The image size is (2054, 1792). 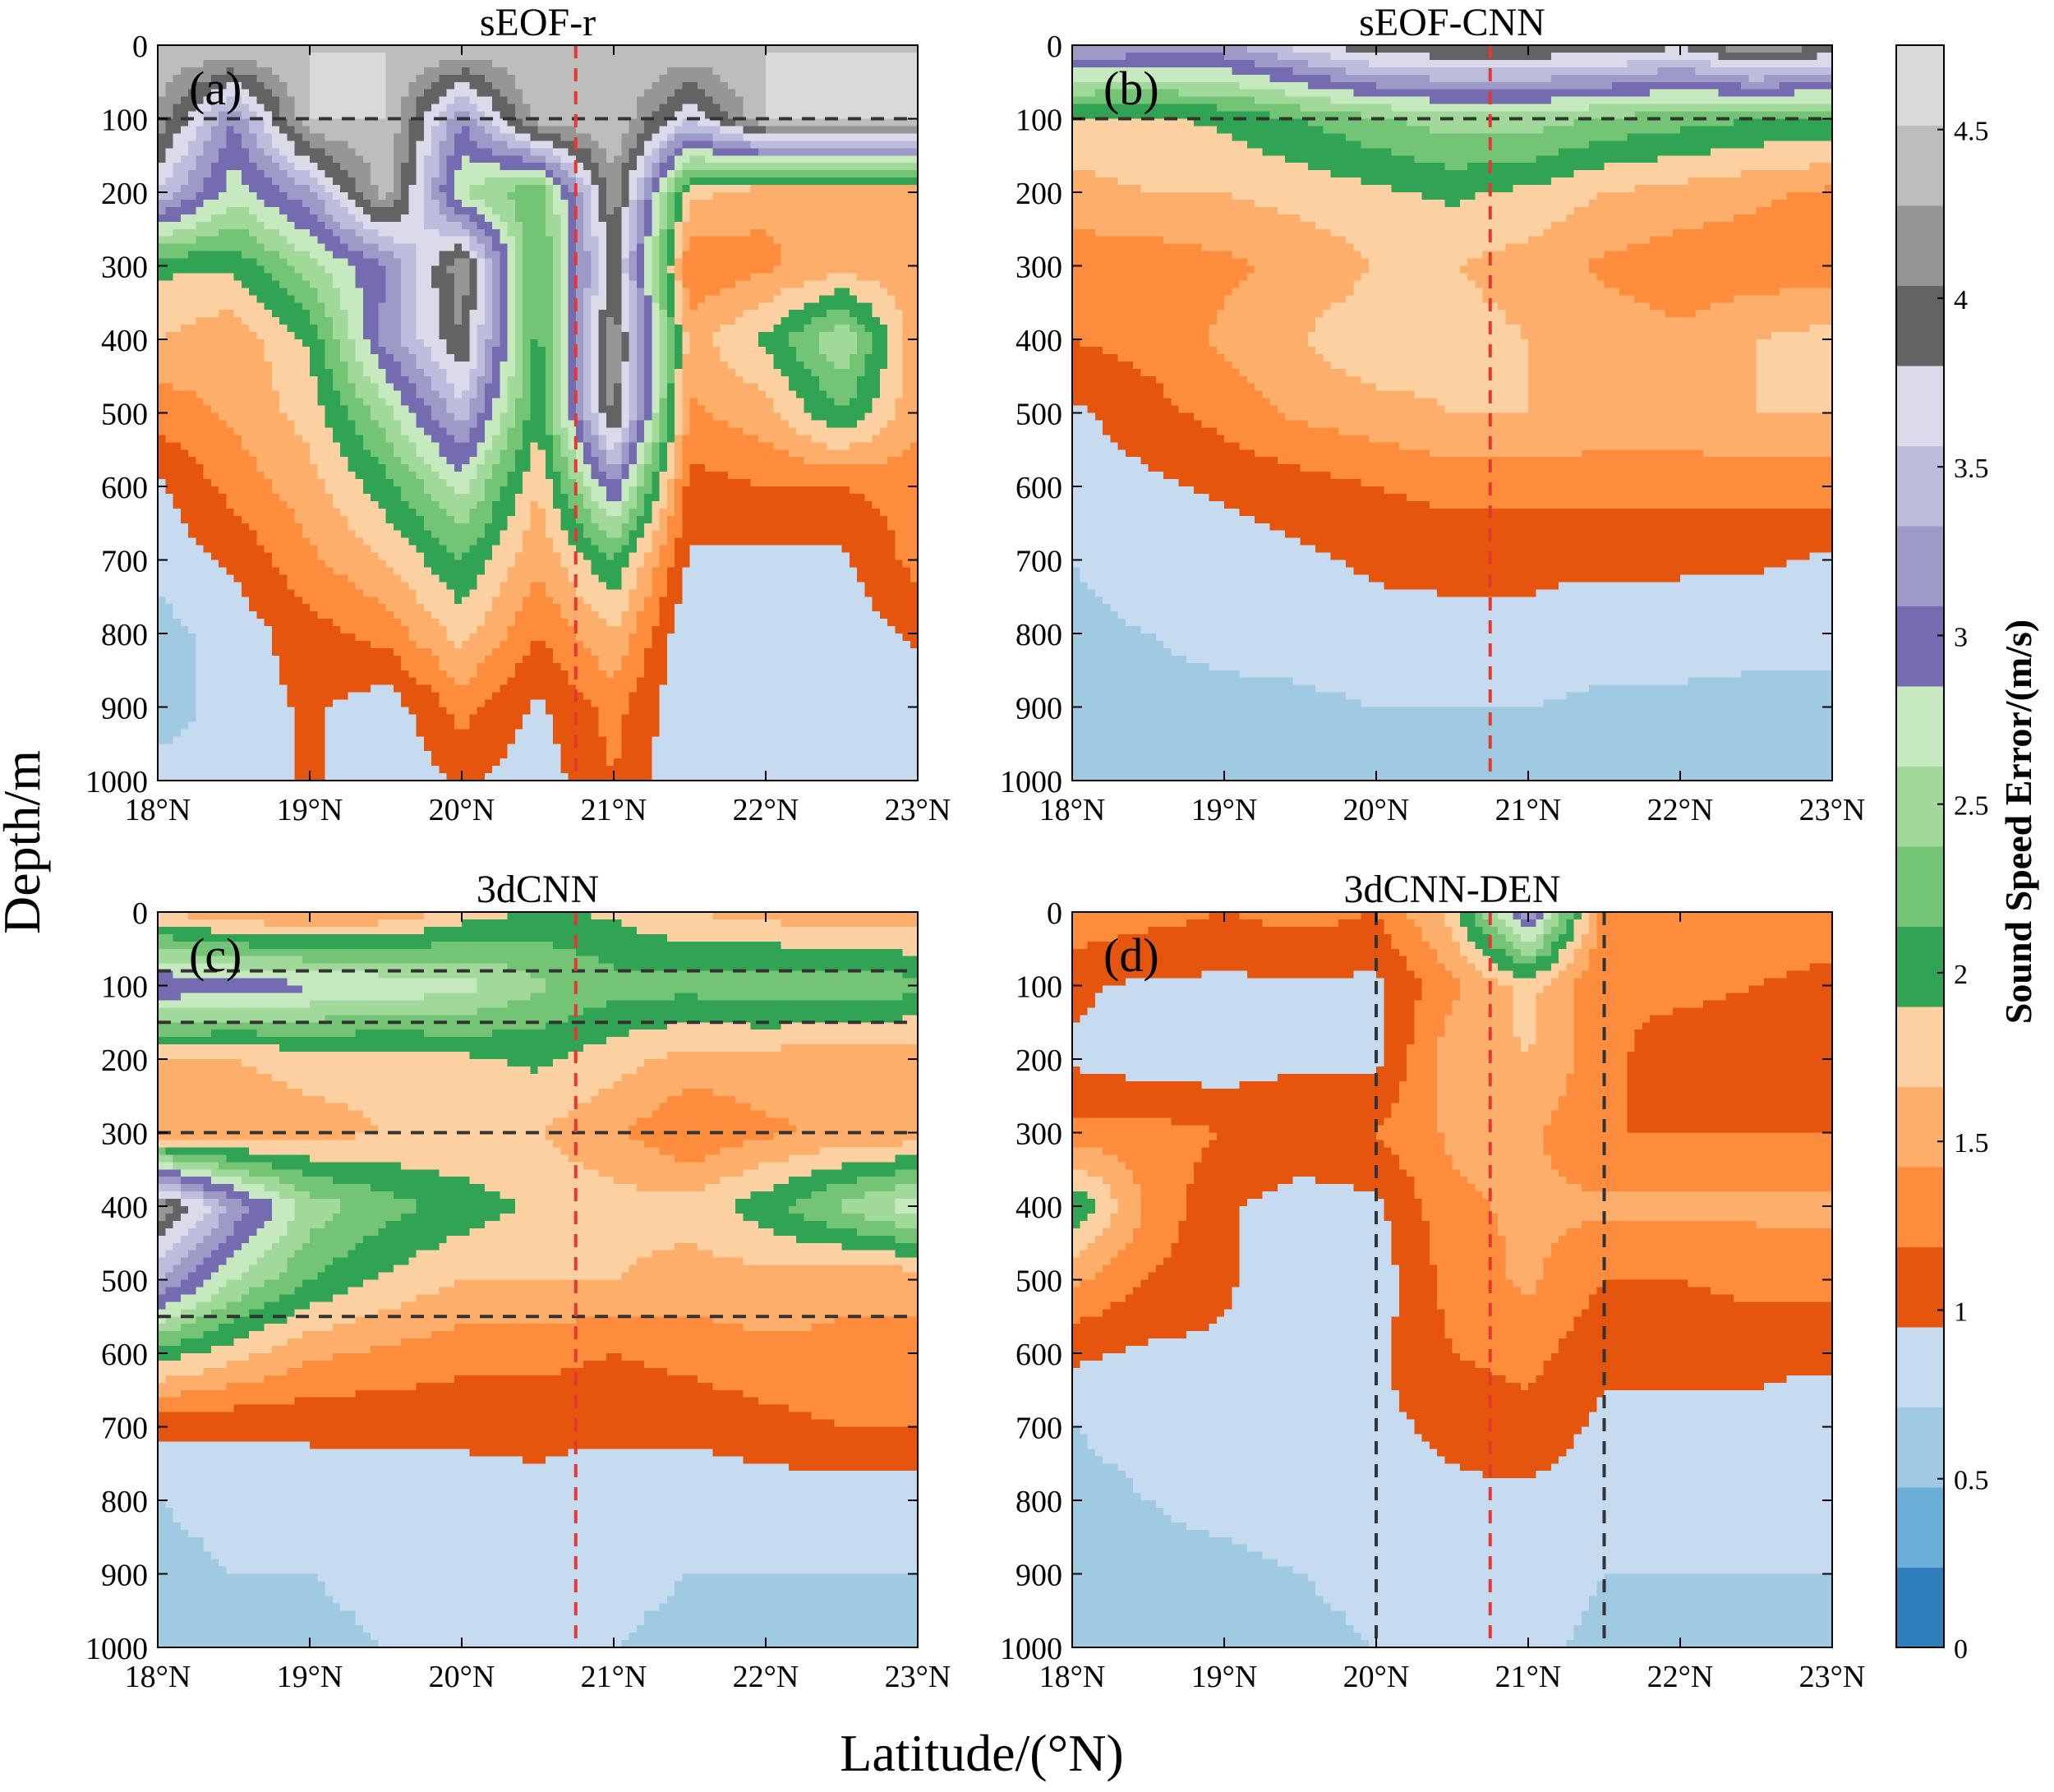 What do you see at coordinates (462, 1677) in the screenshot?
I see `x-tick-label: 20°N` at bounding box center [462, 1677].